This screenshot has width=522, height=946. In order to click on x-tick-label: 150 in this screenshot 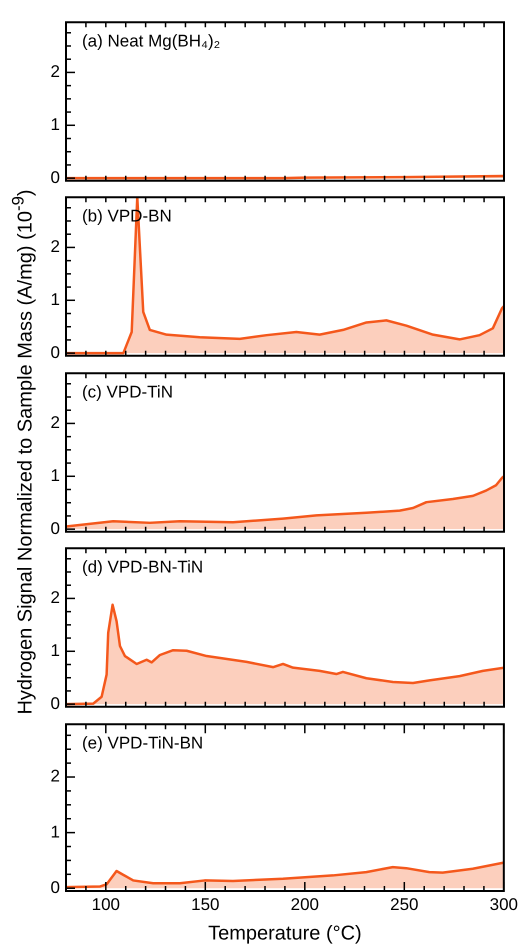, I will do `click(205, 904)`.